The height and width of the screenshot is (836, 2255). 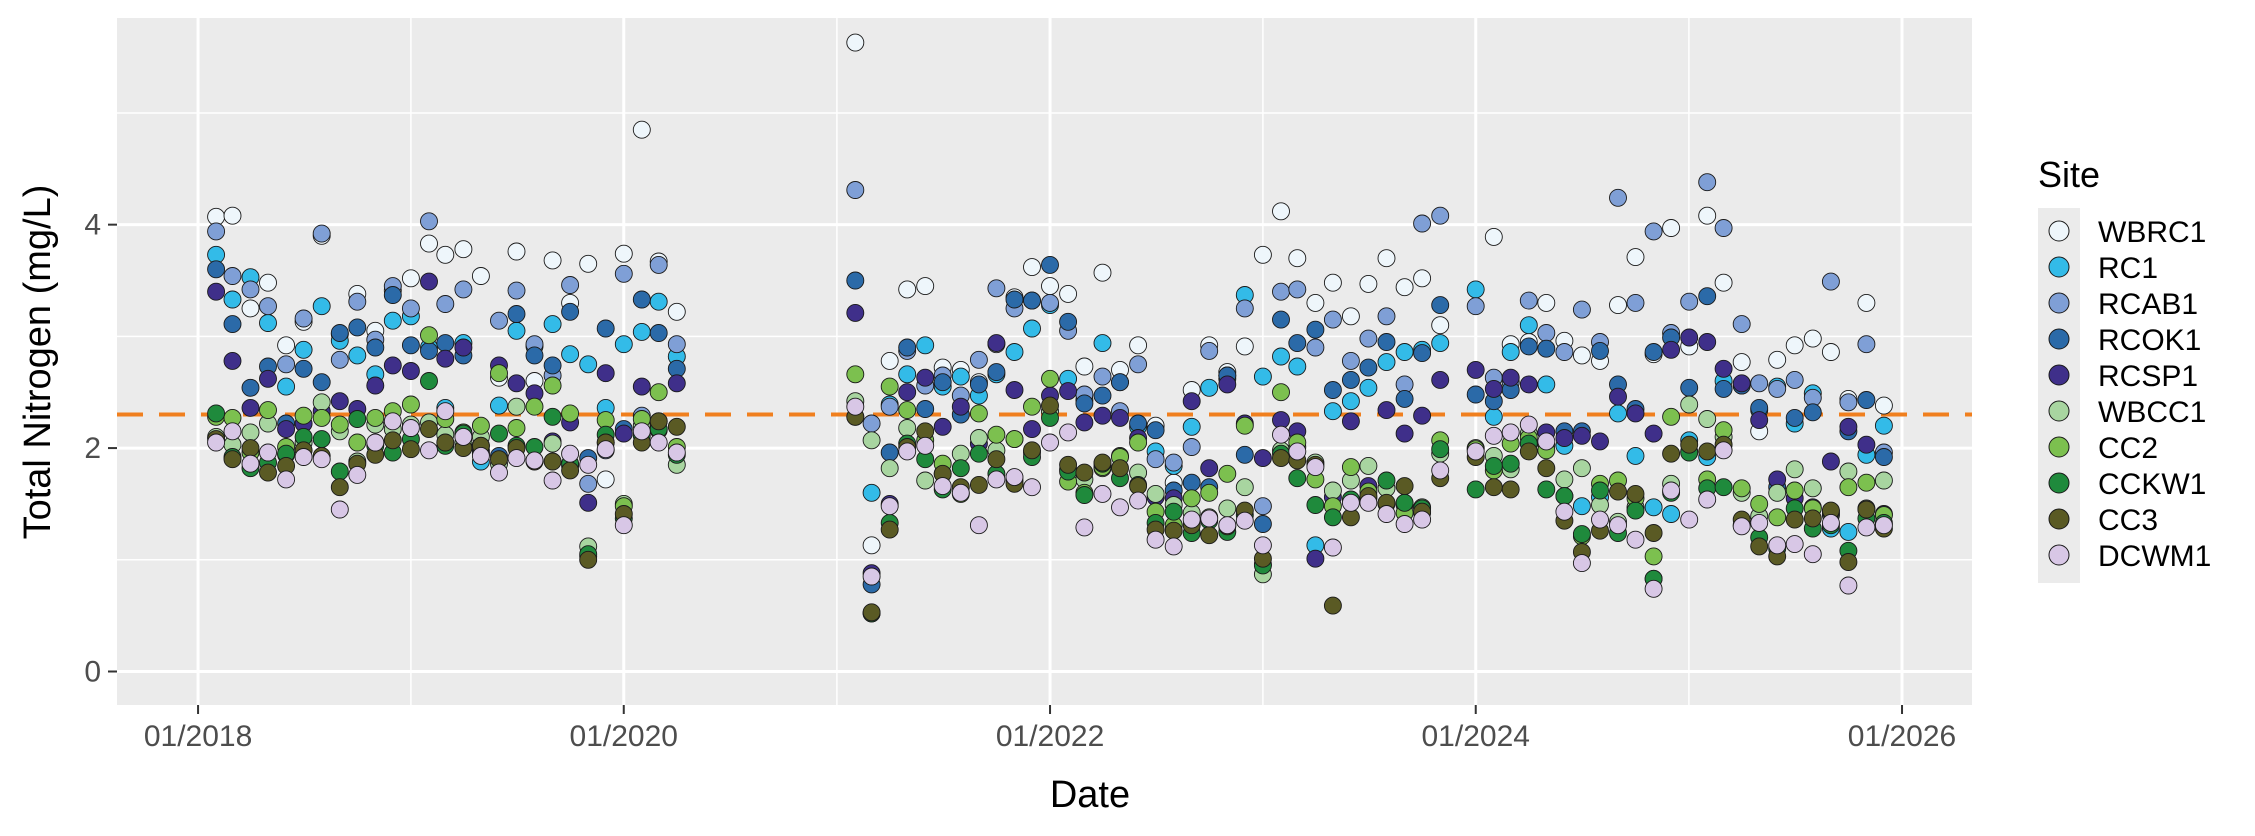 I want to click on legend-item-rc1: RC1, so click(x=2103, y=268).